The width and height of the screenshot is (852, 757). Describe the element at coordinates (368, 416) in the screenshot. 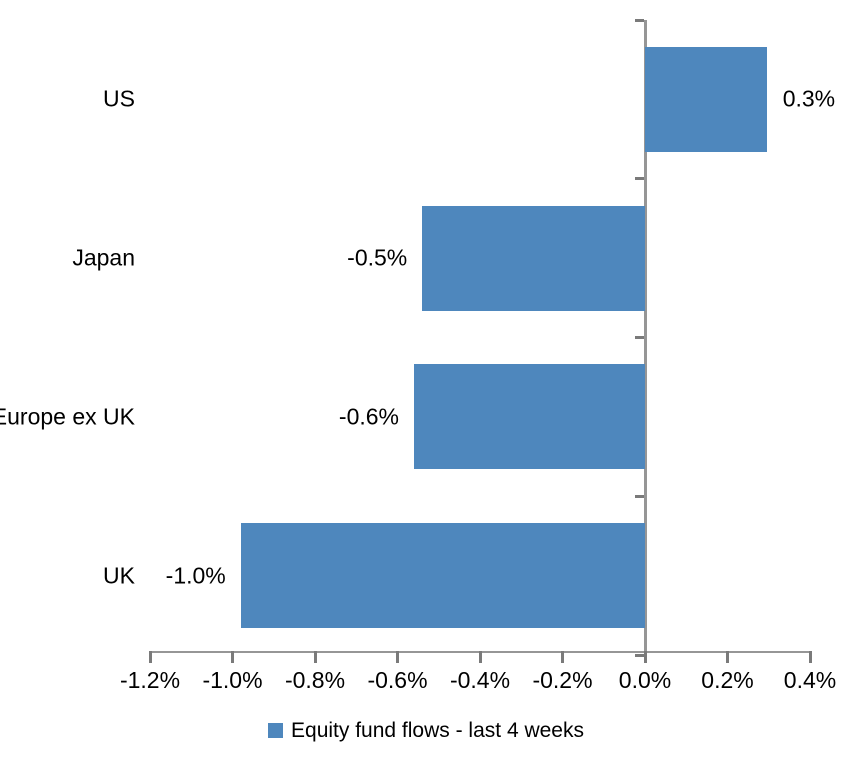

I see `data-label-europe-ex-uk: -0.6%` at that location.